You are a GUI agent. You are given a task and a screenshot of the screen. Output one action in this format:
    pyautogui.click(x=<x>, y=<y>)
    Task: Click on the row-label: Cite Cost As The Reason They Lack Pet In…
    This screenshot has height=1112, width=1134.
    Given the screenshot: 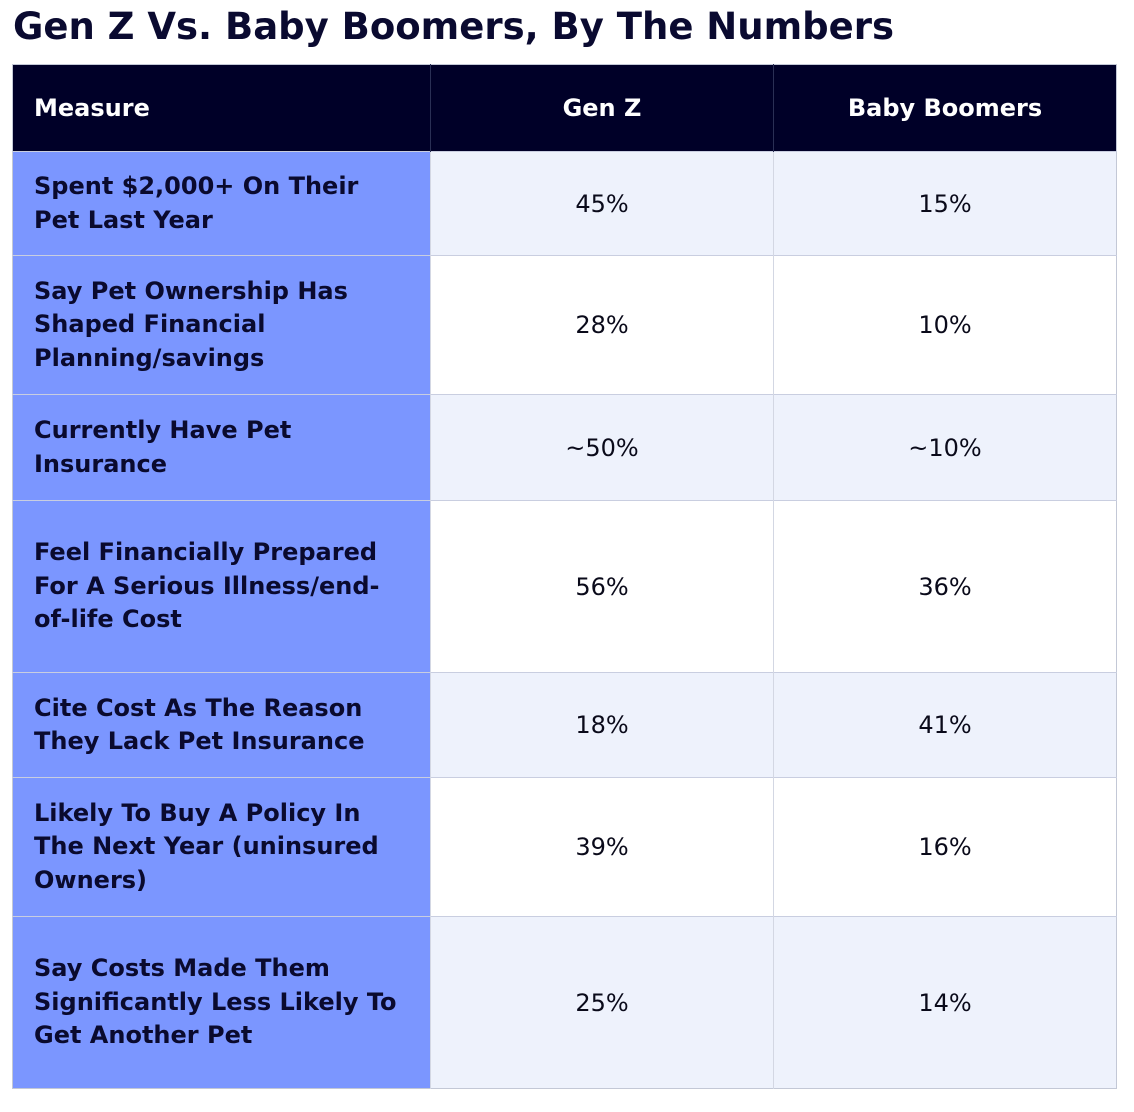 What is the action you would take?
    pyautogui.click(x=221, y=725)
    